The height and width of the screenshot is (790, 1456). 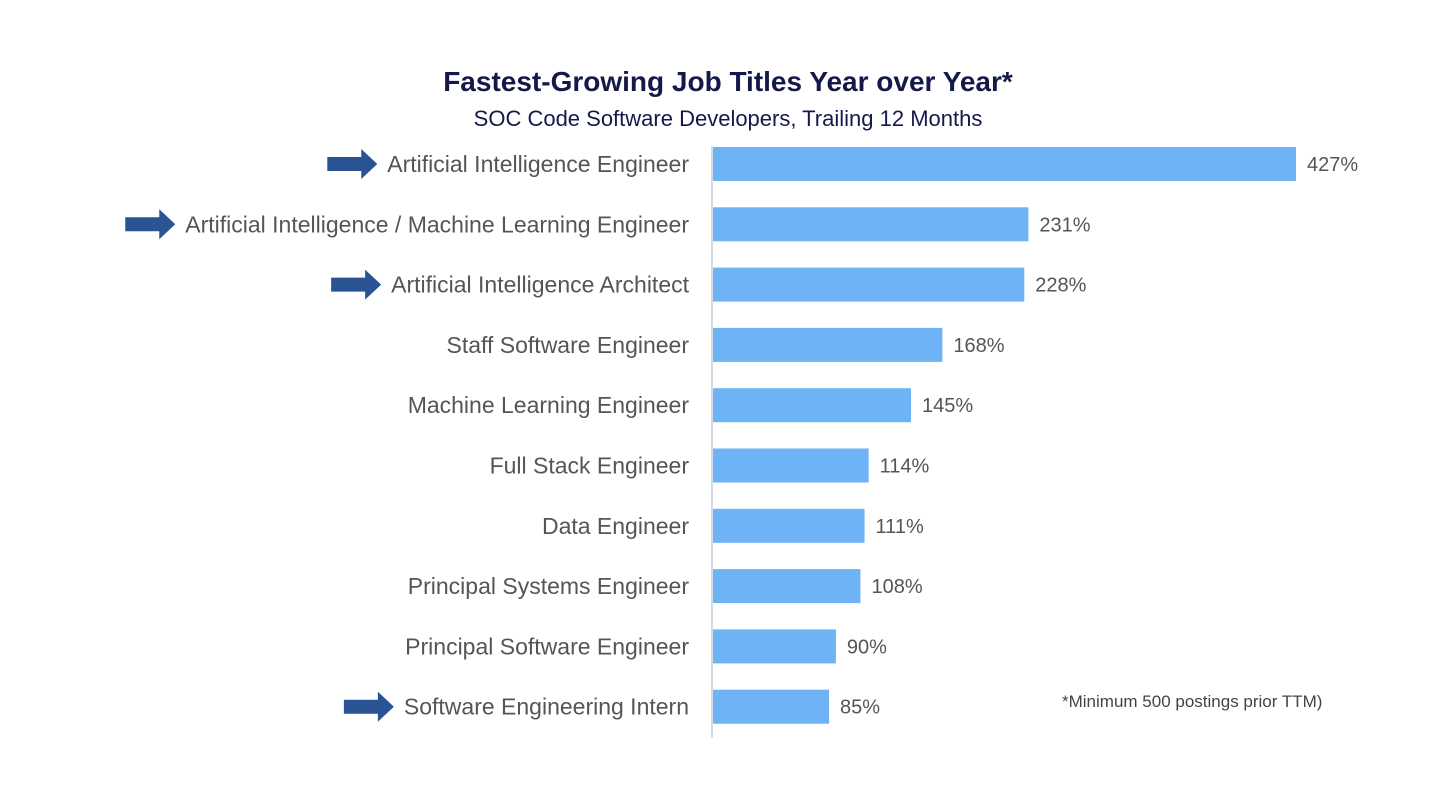 I want to click on category-label: Staff Software Engineer, so click(x=568, y=345).